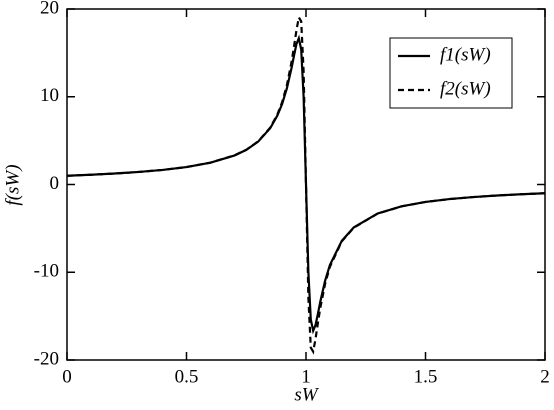  What do you see at coordinates (49, 9) in the screenshot?
I see `y-tick-label: 20` at bounding box center [49, 9].